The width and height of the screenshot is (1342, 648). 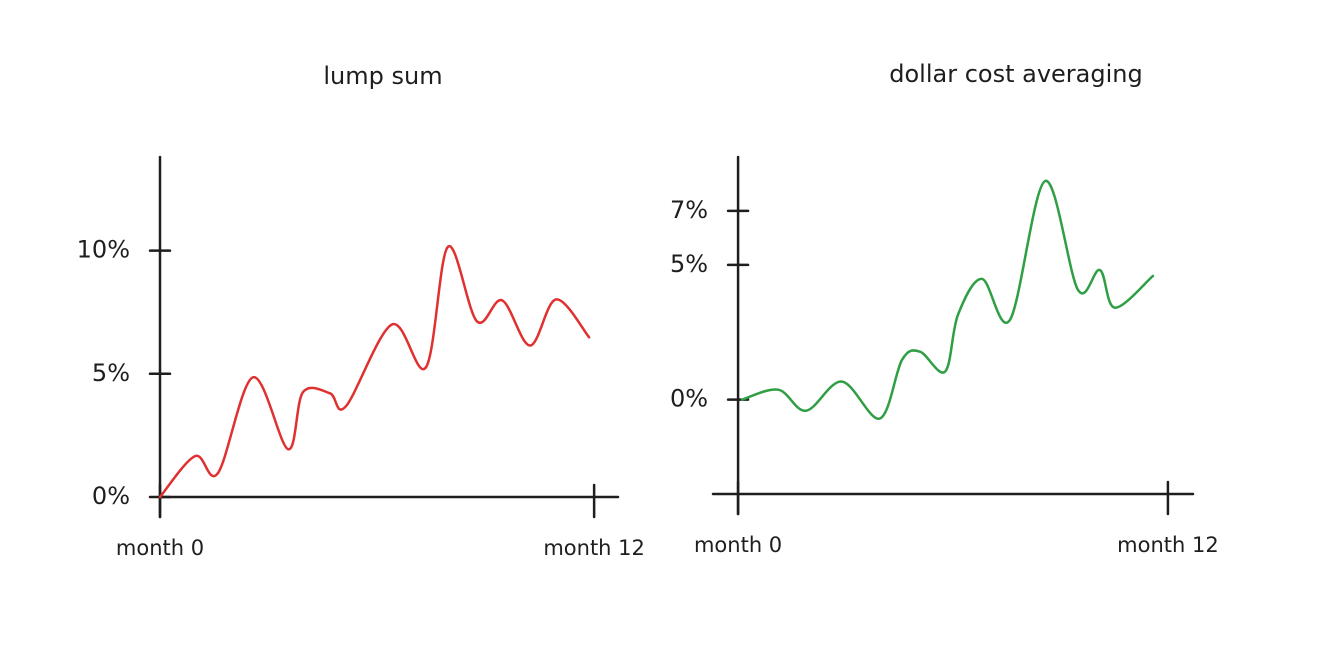 What do you see at coordinates (103, 250) in the screenshot?
I see `y-tick-label: 10%` at bounding box center [103, 250].